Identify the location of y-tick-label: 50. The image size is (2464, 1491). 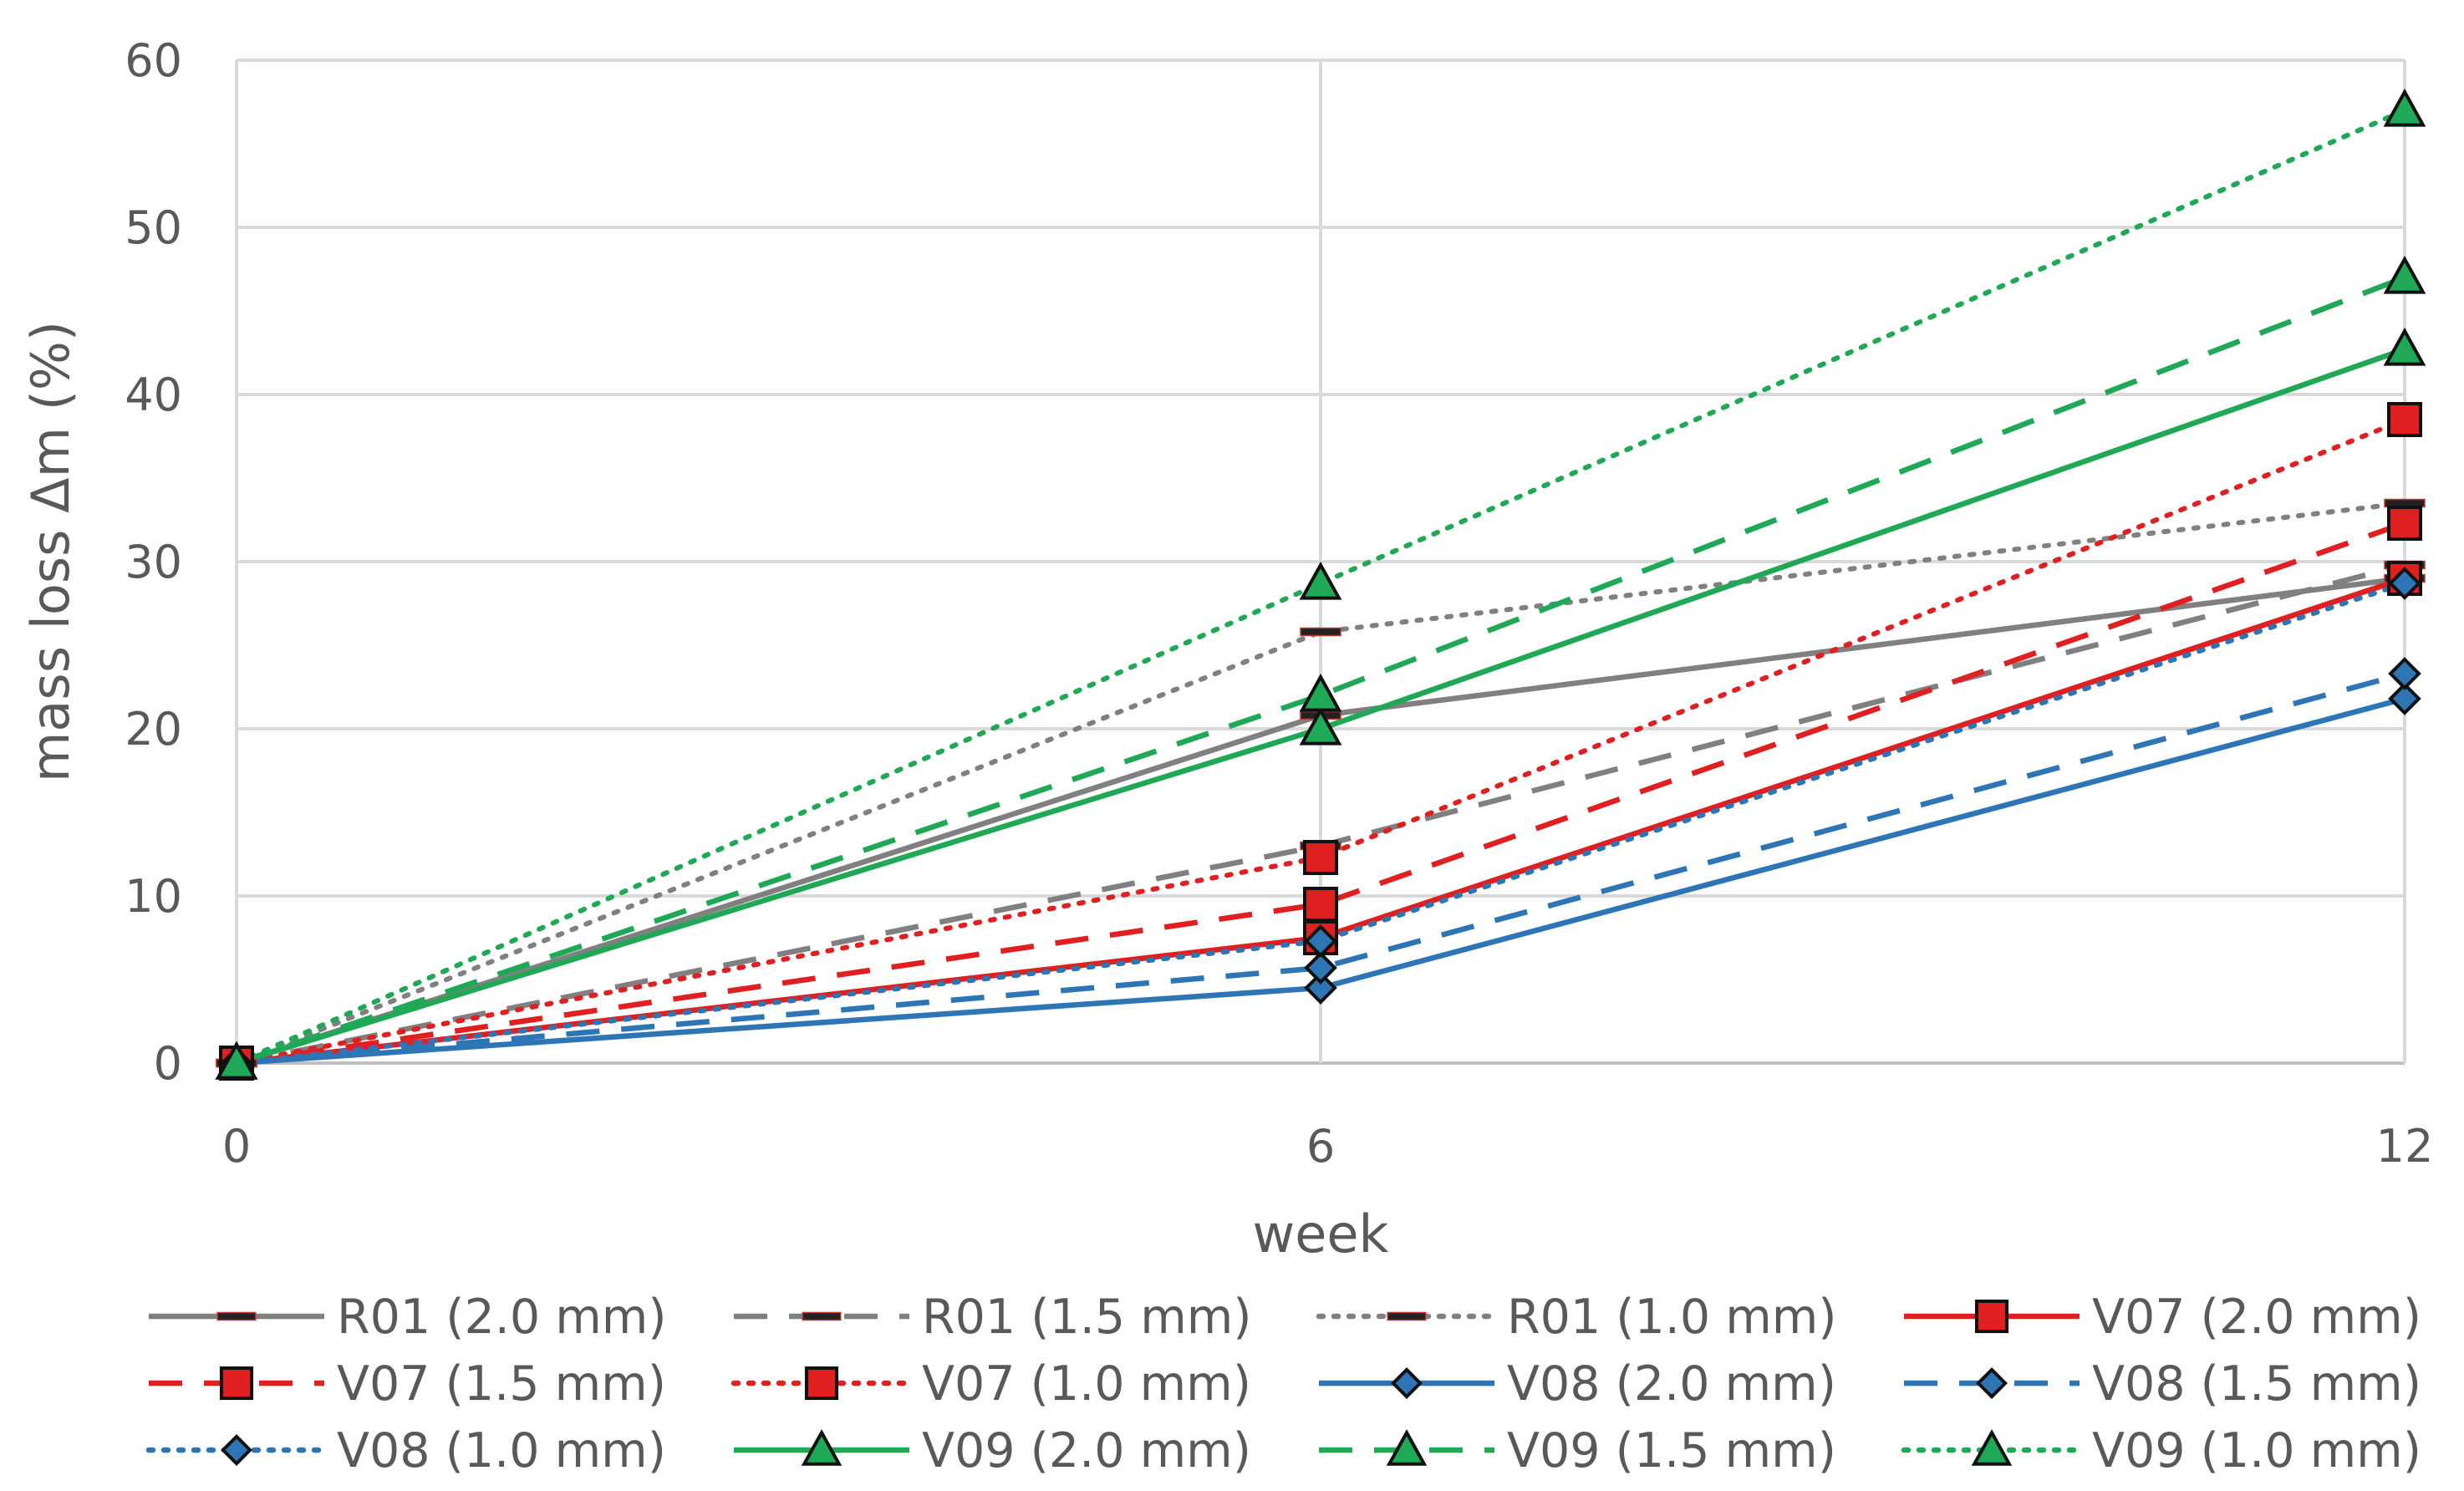
(153, 227).